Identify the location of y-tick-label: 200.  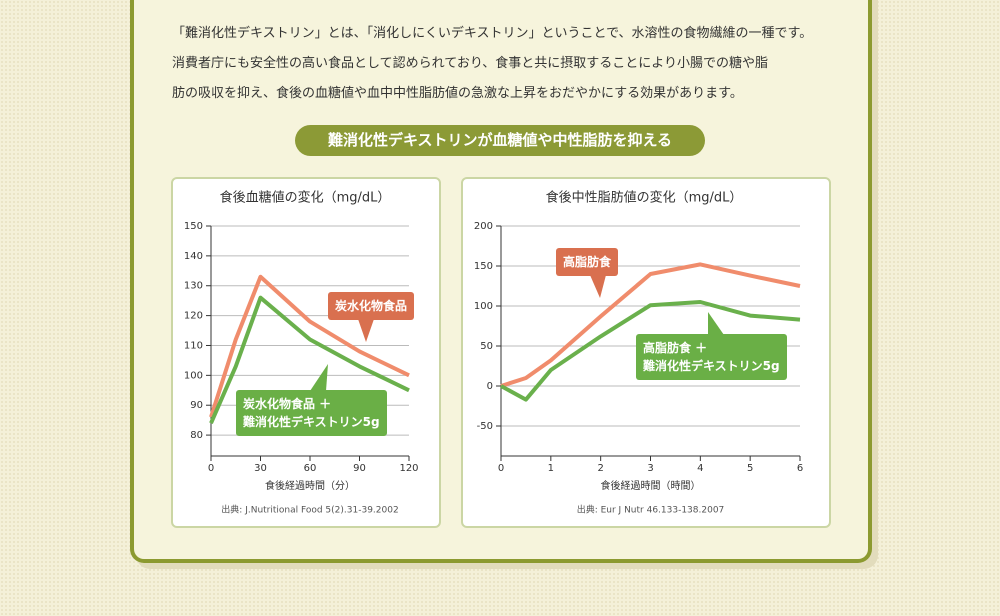
(483, 226).